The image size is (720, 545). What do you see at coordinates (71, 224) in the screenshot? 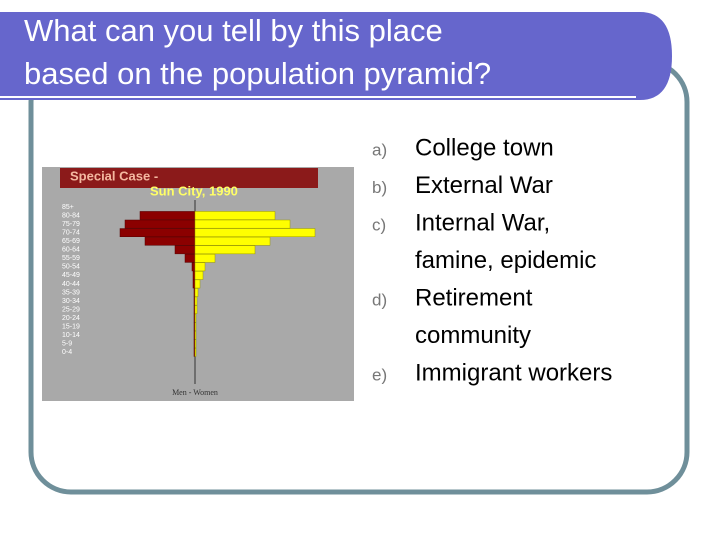
I see `age-label: 75-79` at bounding box center [71, 224].